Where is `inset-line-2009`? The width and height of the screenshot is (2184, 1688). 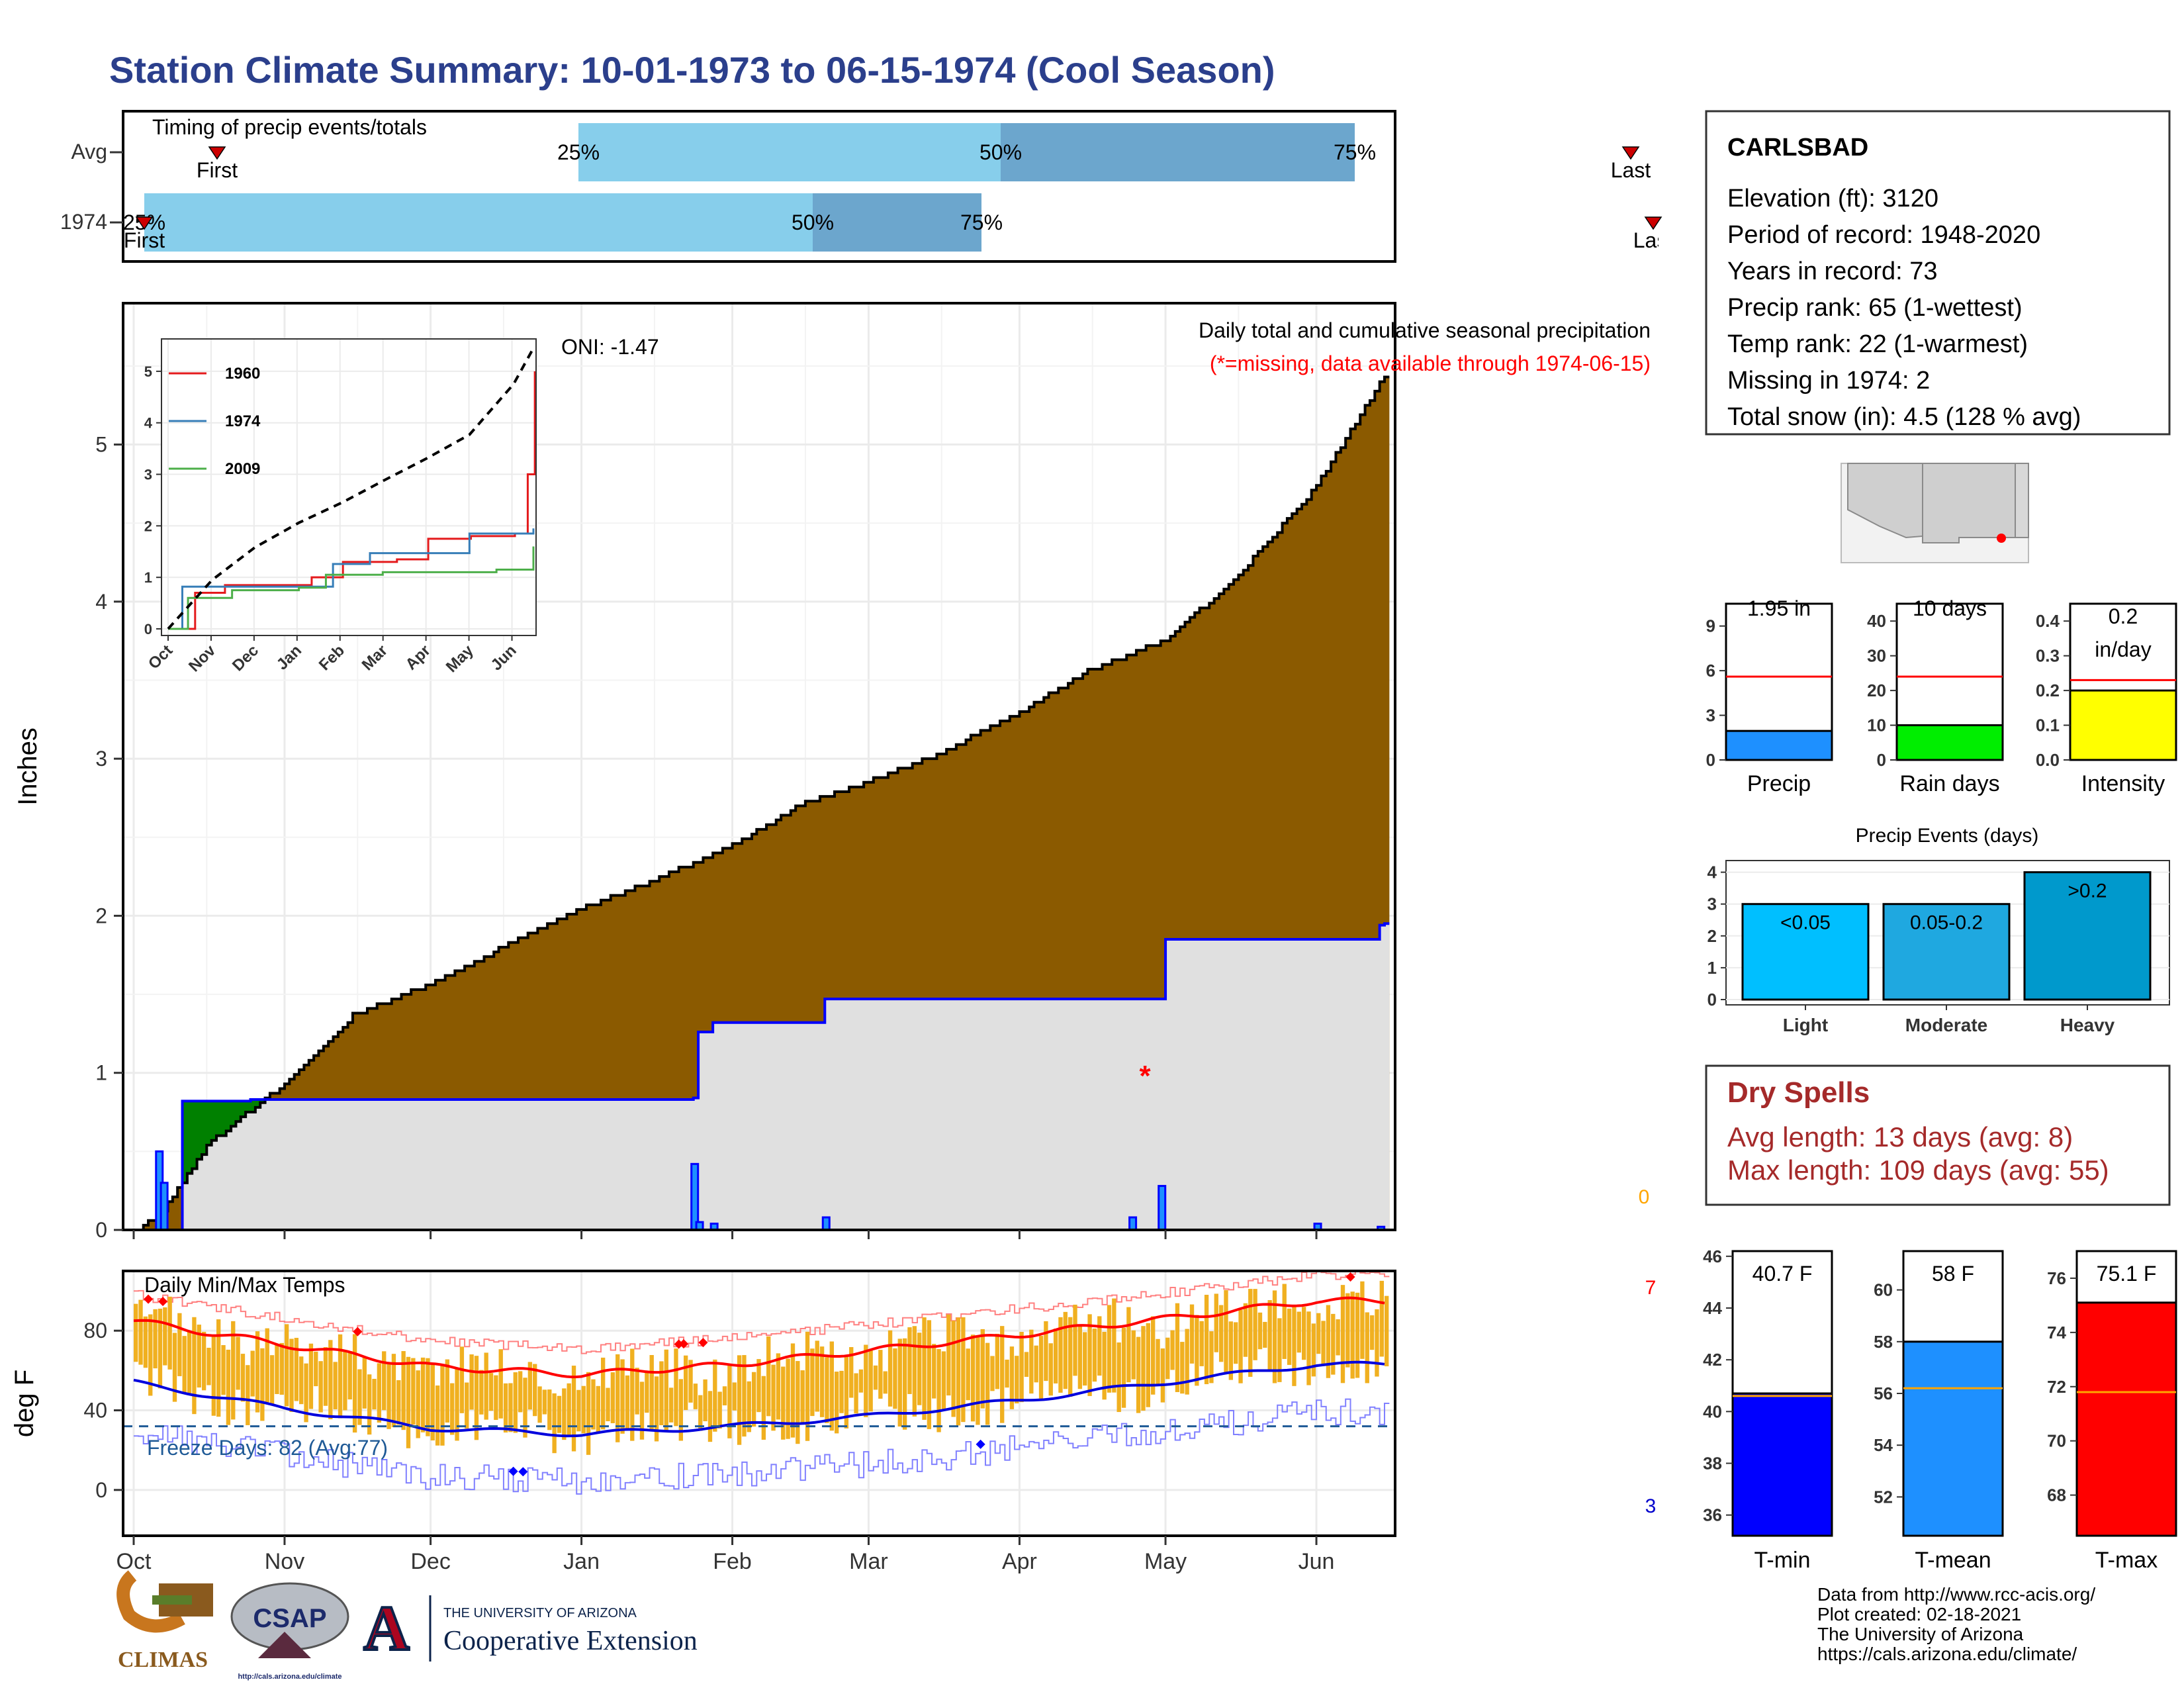
inset-line-2009 is located at coordinates (351, 588).